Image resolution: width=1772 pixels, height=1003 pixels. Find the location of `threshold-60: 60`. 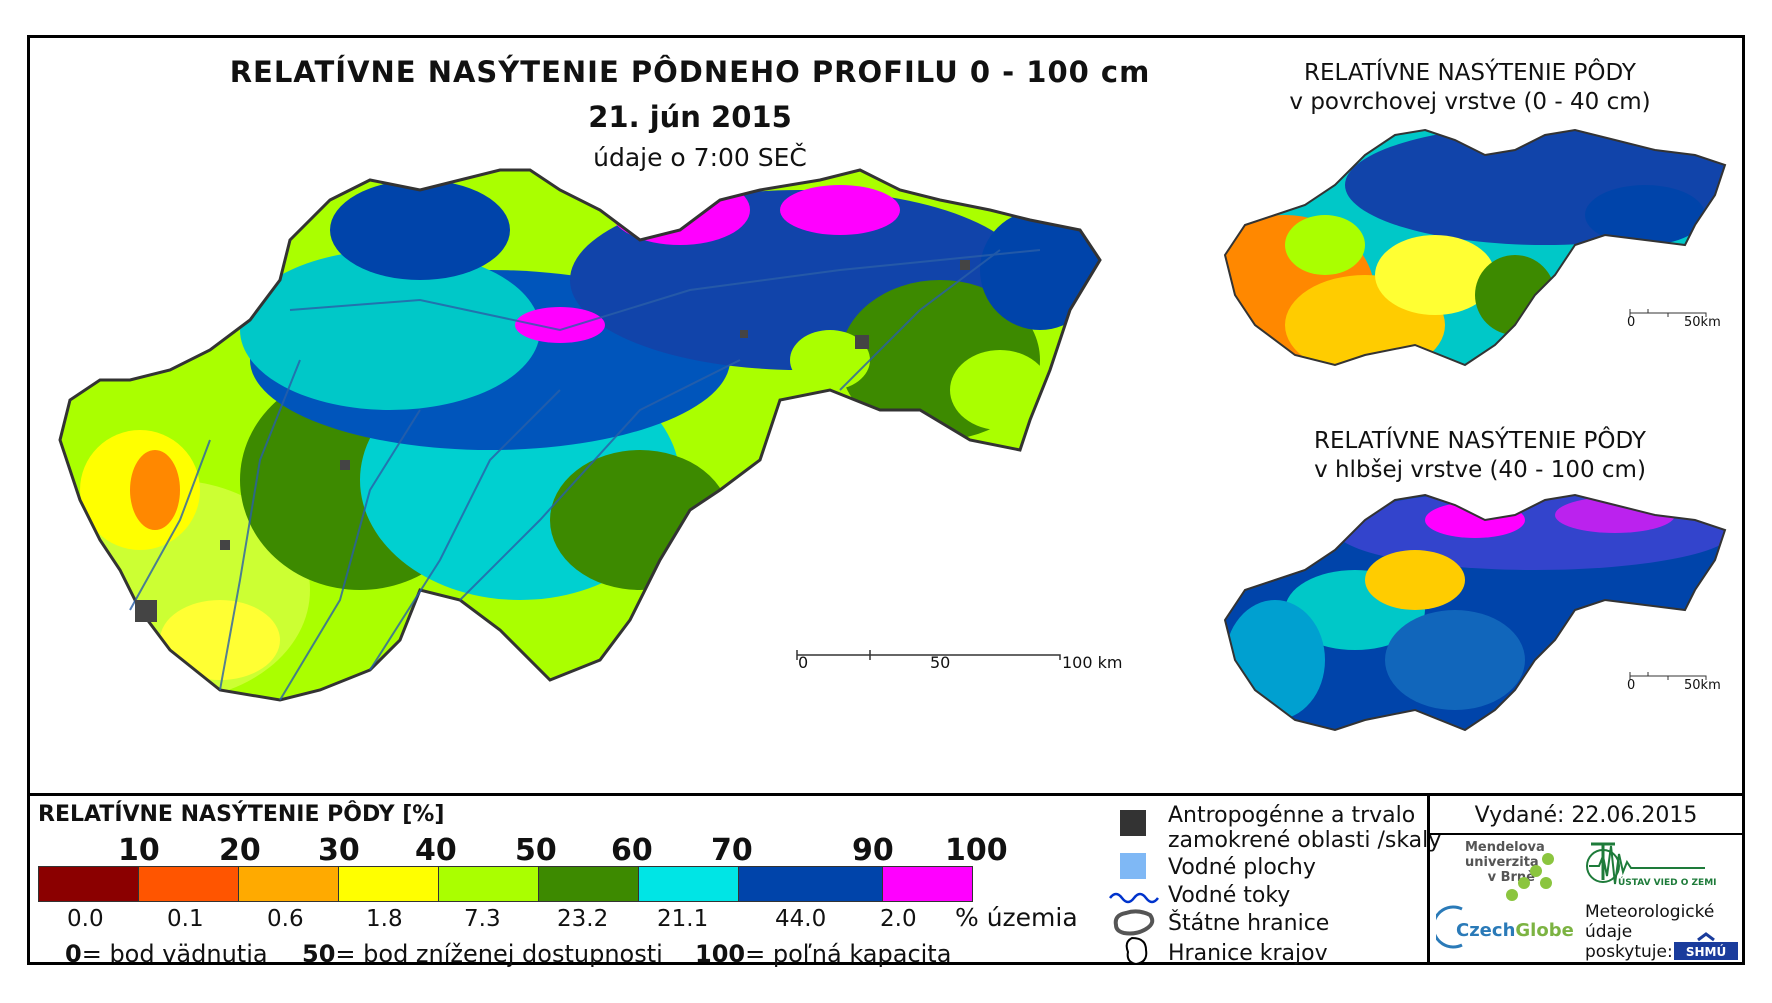

threshold-60: 60 is located at coordinates (632, 850).